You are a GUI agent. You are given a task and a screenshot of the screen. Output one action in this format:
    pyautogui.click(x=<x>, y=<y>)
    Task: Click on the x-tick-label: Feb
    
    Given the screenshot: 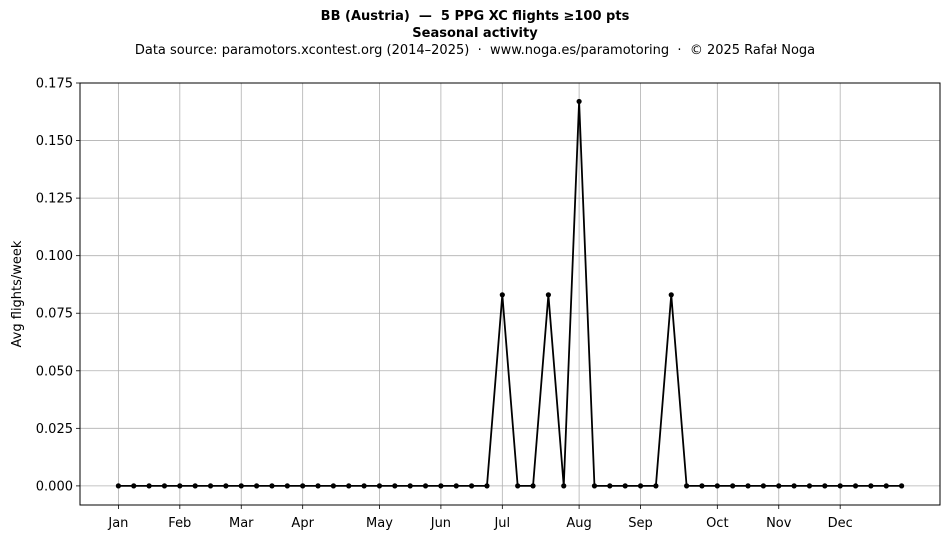 What is the action you would take?
    pyautogui.click(x=179, y=523)
    